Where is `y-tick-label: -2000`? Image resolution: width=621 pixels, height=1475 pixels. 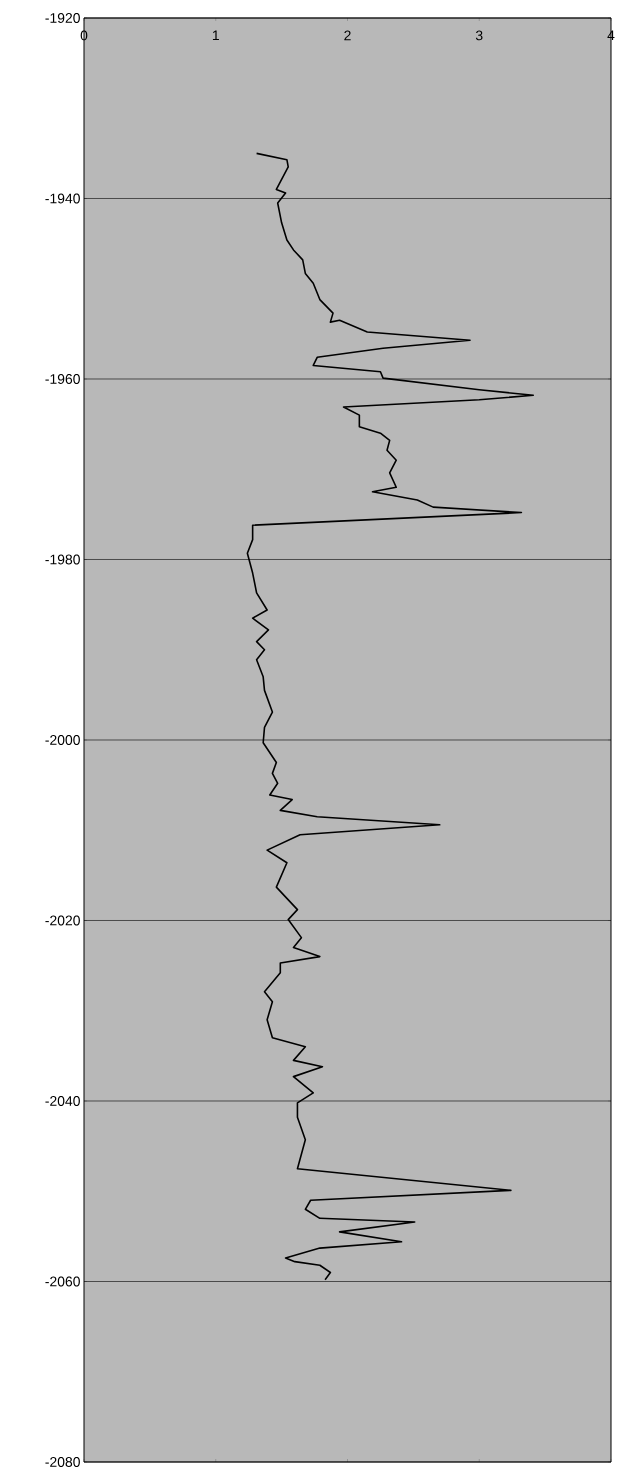 y-tick-label: -2000 is located at coordinates (62, 740).